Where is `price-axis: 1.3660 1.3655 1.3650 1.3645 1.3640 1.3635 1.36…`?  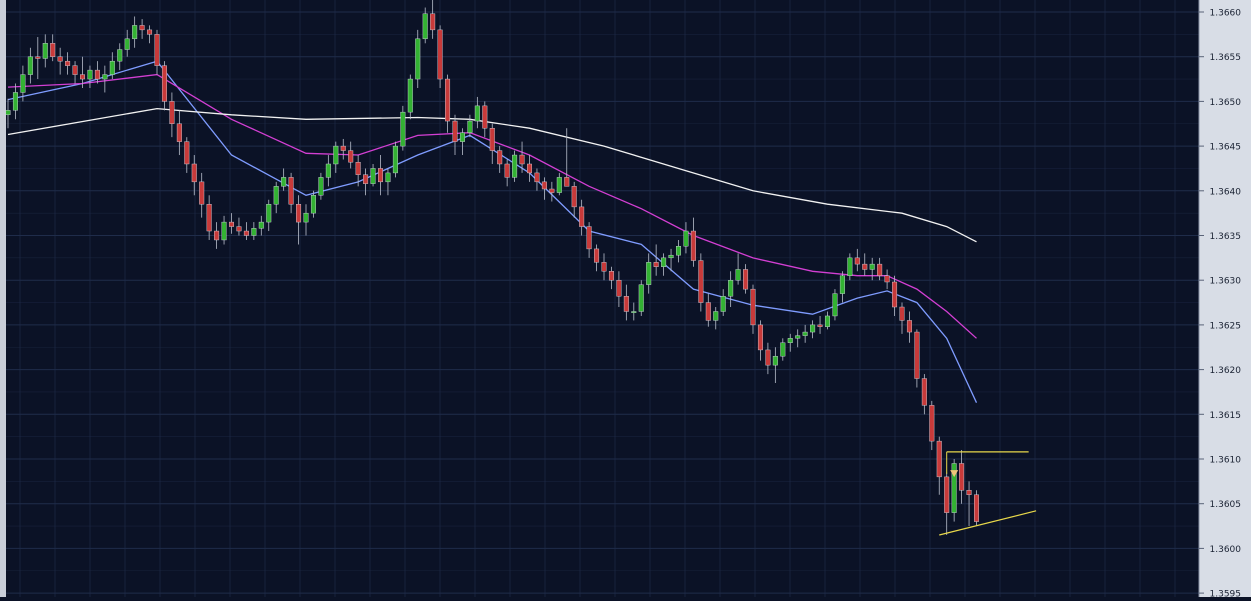
price-axis: 1.3660 1.3655 1.3650 1.3645 1.3640 1.3635 1.36… is located at coordinates (1220, 304).